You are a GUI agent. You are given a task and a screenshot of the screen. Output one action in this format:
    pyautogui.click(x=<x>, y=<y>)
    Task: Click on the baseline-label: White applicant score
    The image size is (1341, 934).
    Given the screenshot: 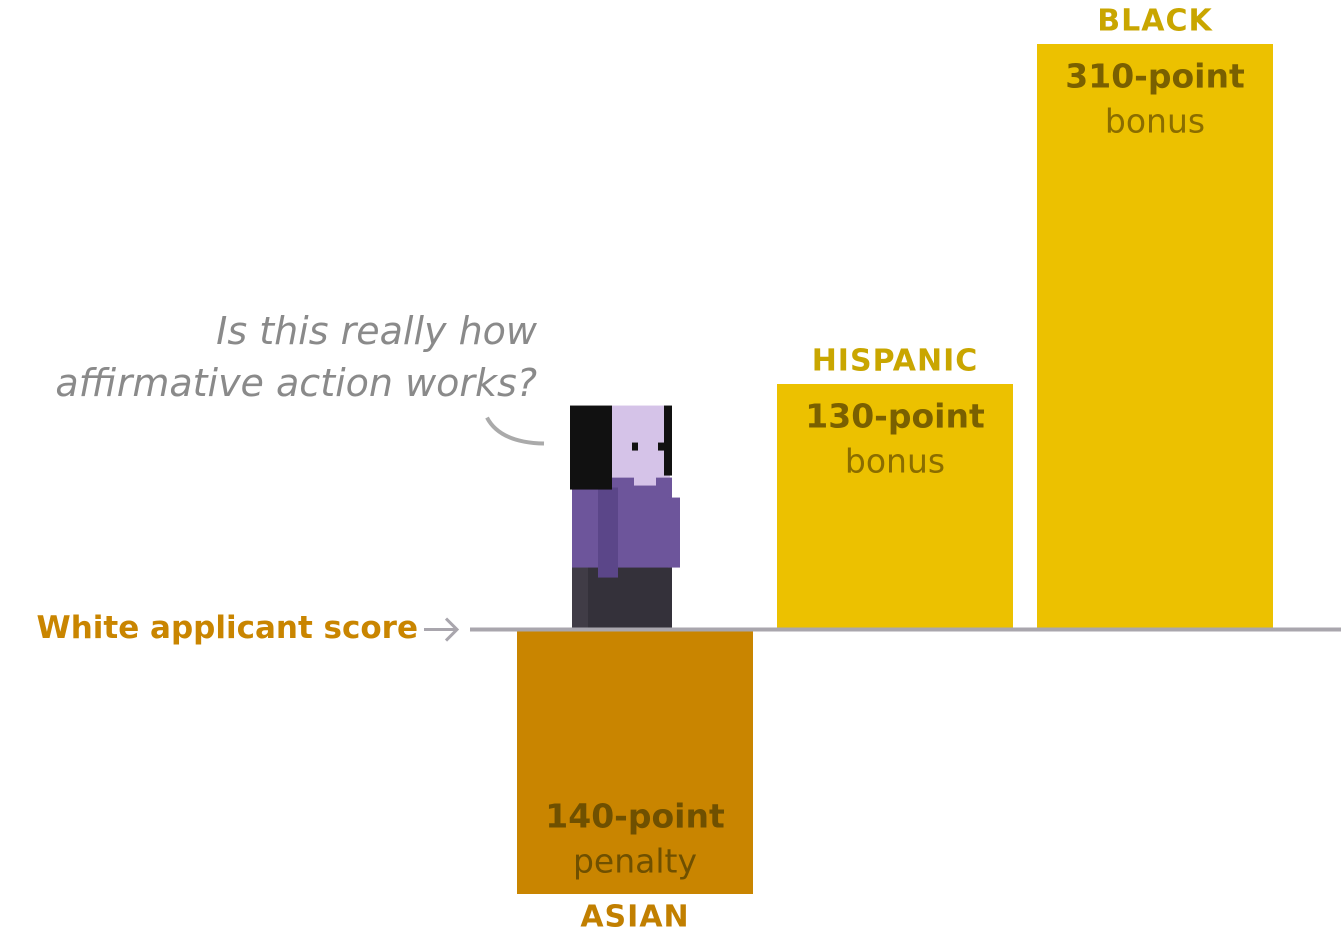 What is the action you would take?
    pyautogui.click(x=228, y=628)
    